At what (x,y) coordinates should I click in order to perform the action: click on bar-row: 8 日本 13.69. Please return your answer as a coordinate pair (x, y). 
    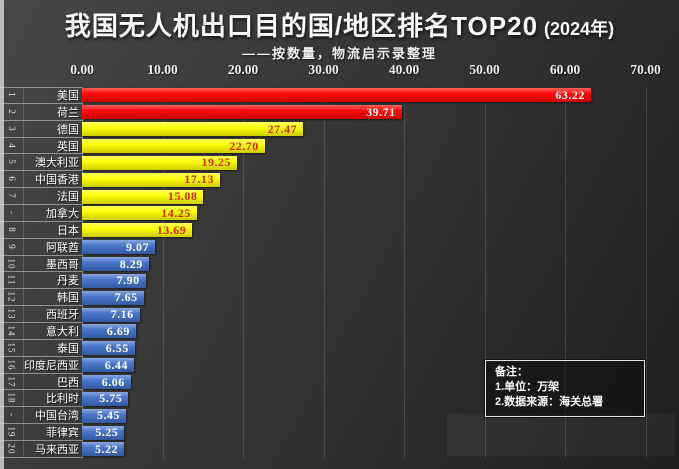
    Looking at the image, I should click on (339, 230).